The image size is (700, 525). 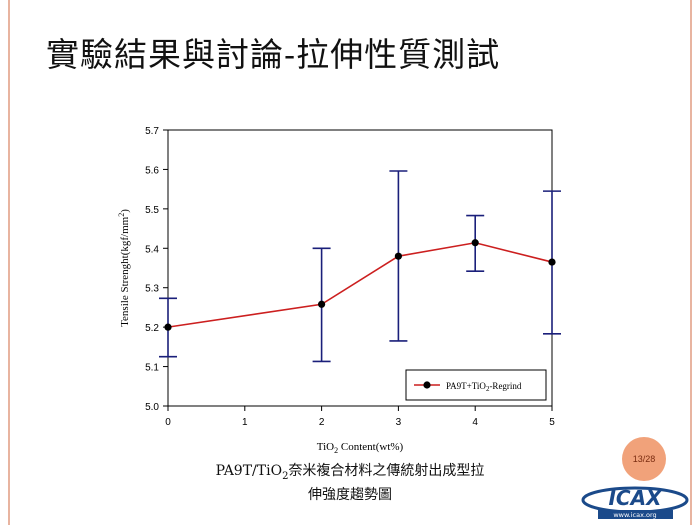 What do you see at coordinates (152, 328) in the screenshot?
I see `y-tick-label: 5.2` at bounding box center [152, 328].